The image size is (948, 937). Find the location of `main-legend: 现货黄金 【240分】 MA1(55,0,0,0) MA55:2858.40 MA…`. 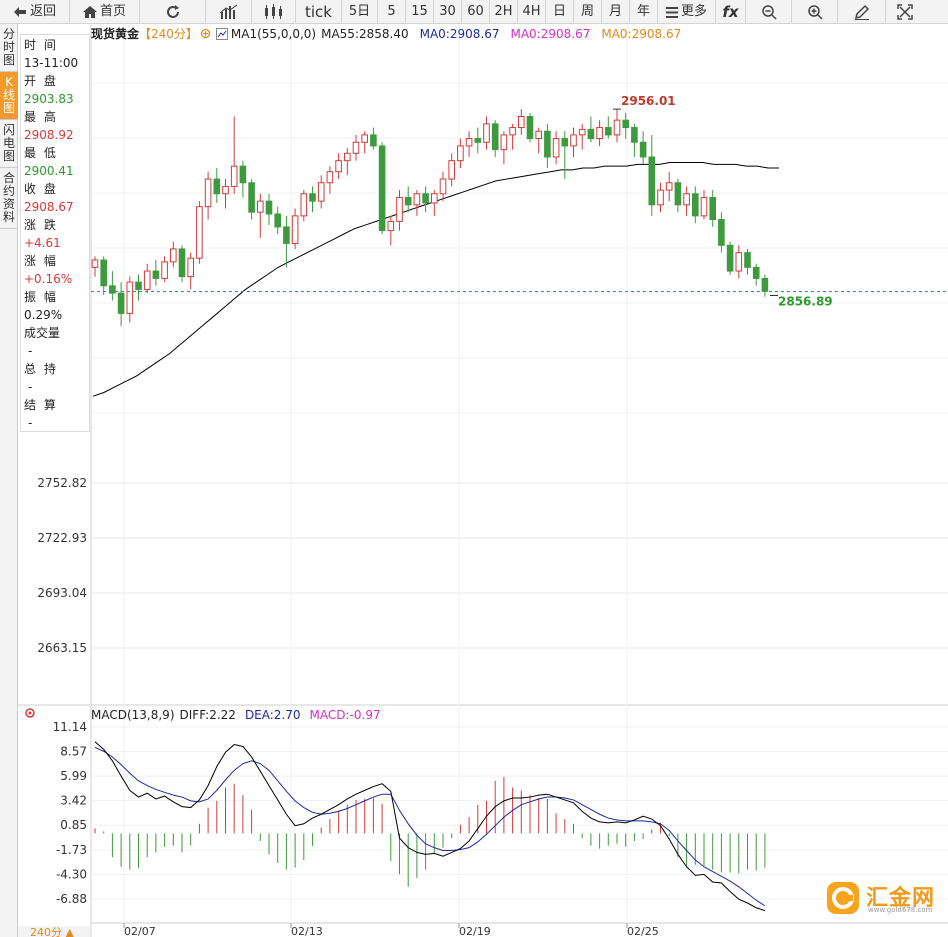

main-legend: 现货黄金 【240分】 MA1(55,0,0,0) MA55:2858.40 MA… is located at coordinates (386, 33).